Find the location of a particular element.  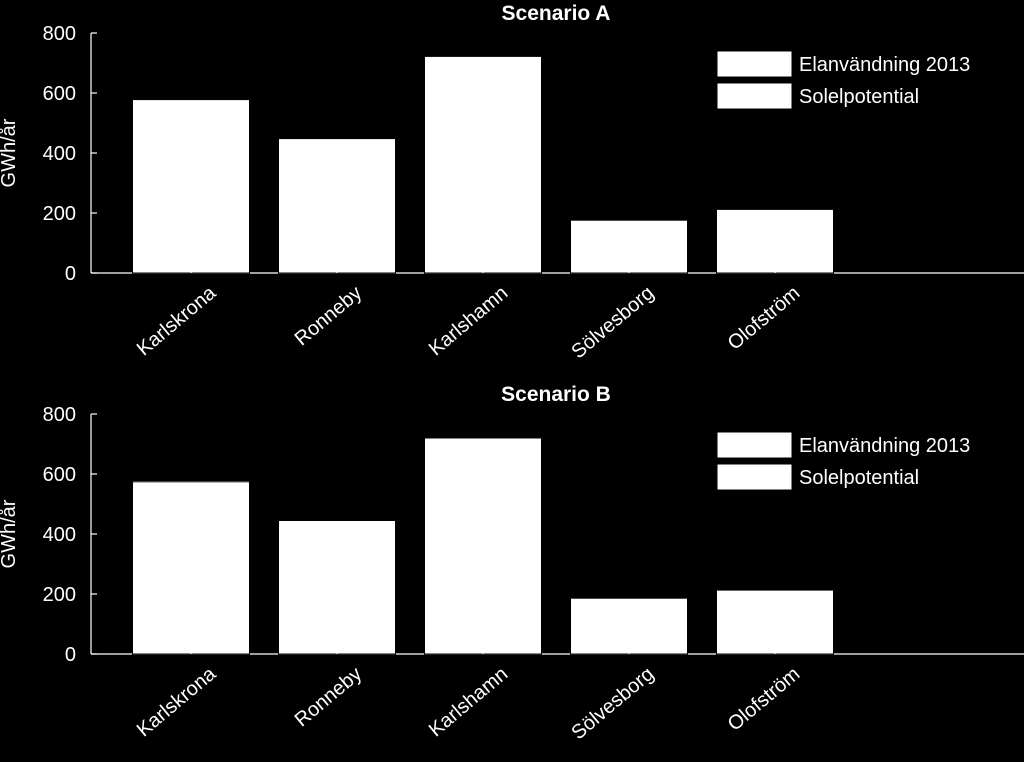

chart-title: Scenario A is located at coordinates (556, 13).